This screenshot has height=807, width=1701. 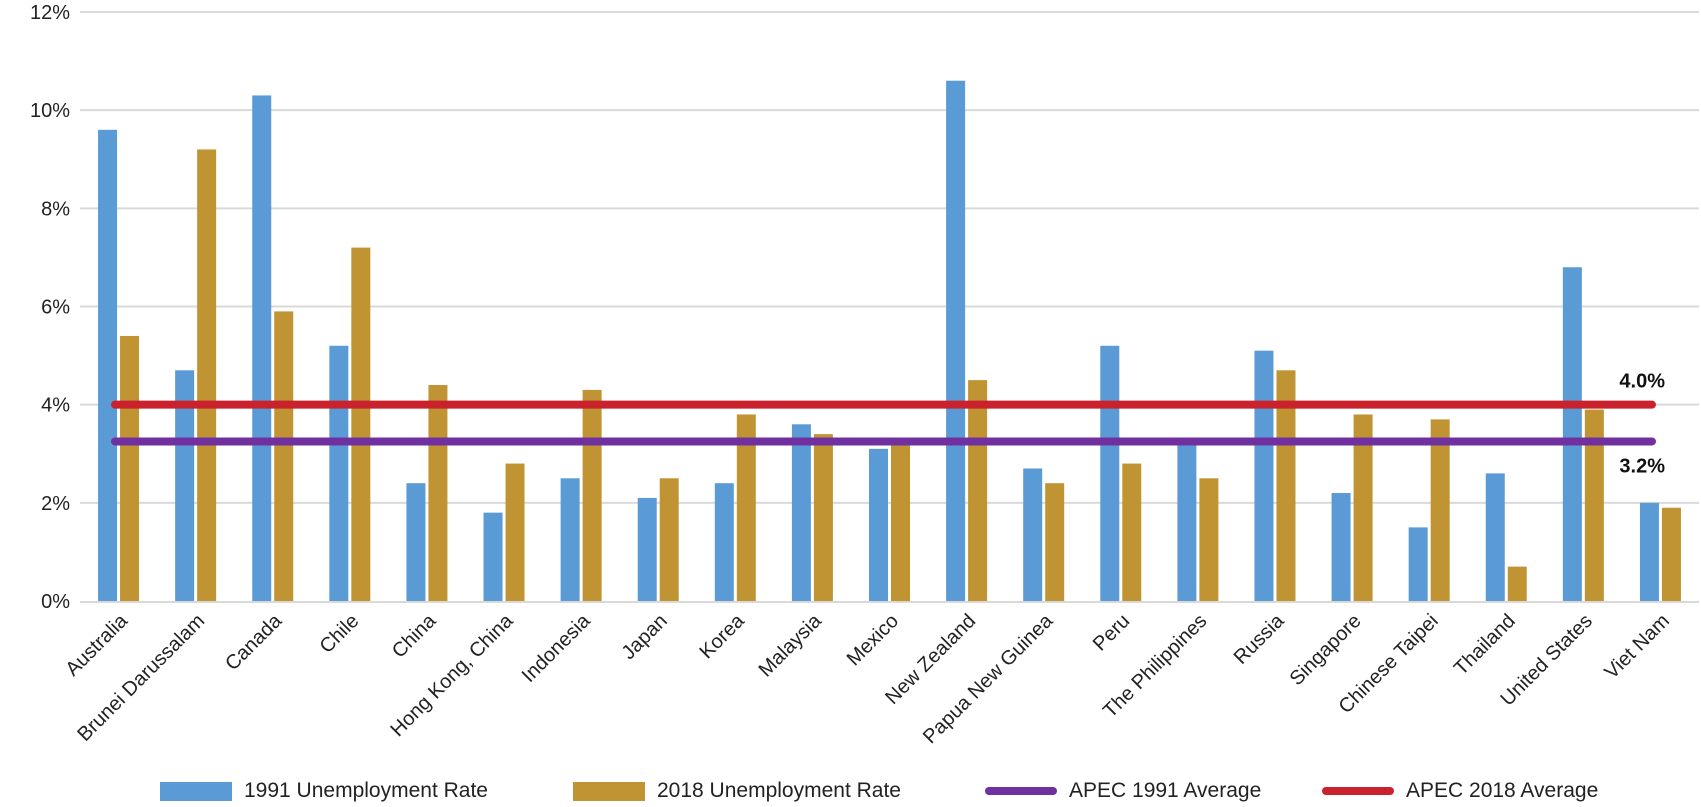 I want to click on category-label: China, so click(x=414, y=635).